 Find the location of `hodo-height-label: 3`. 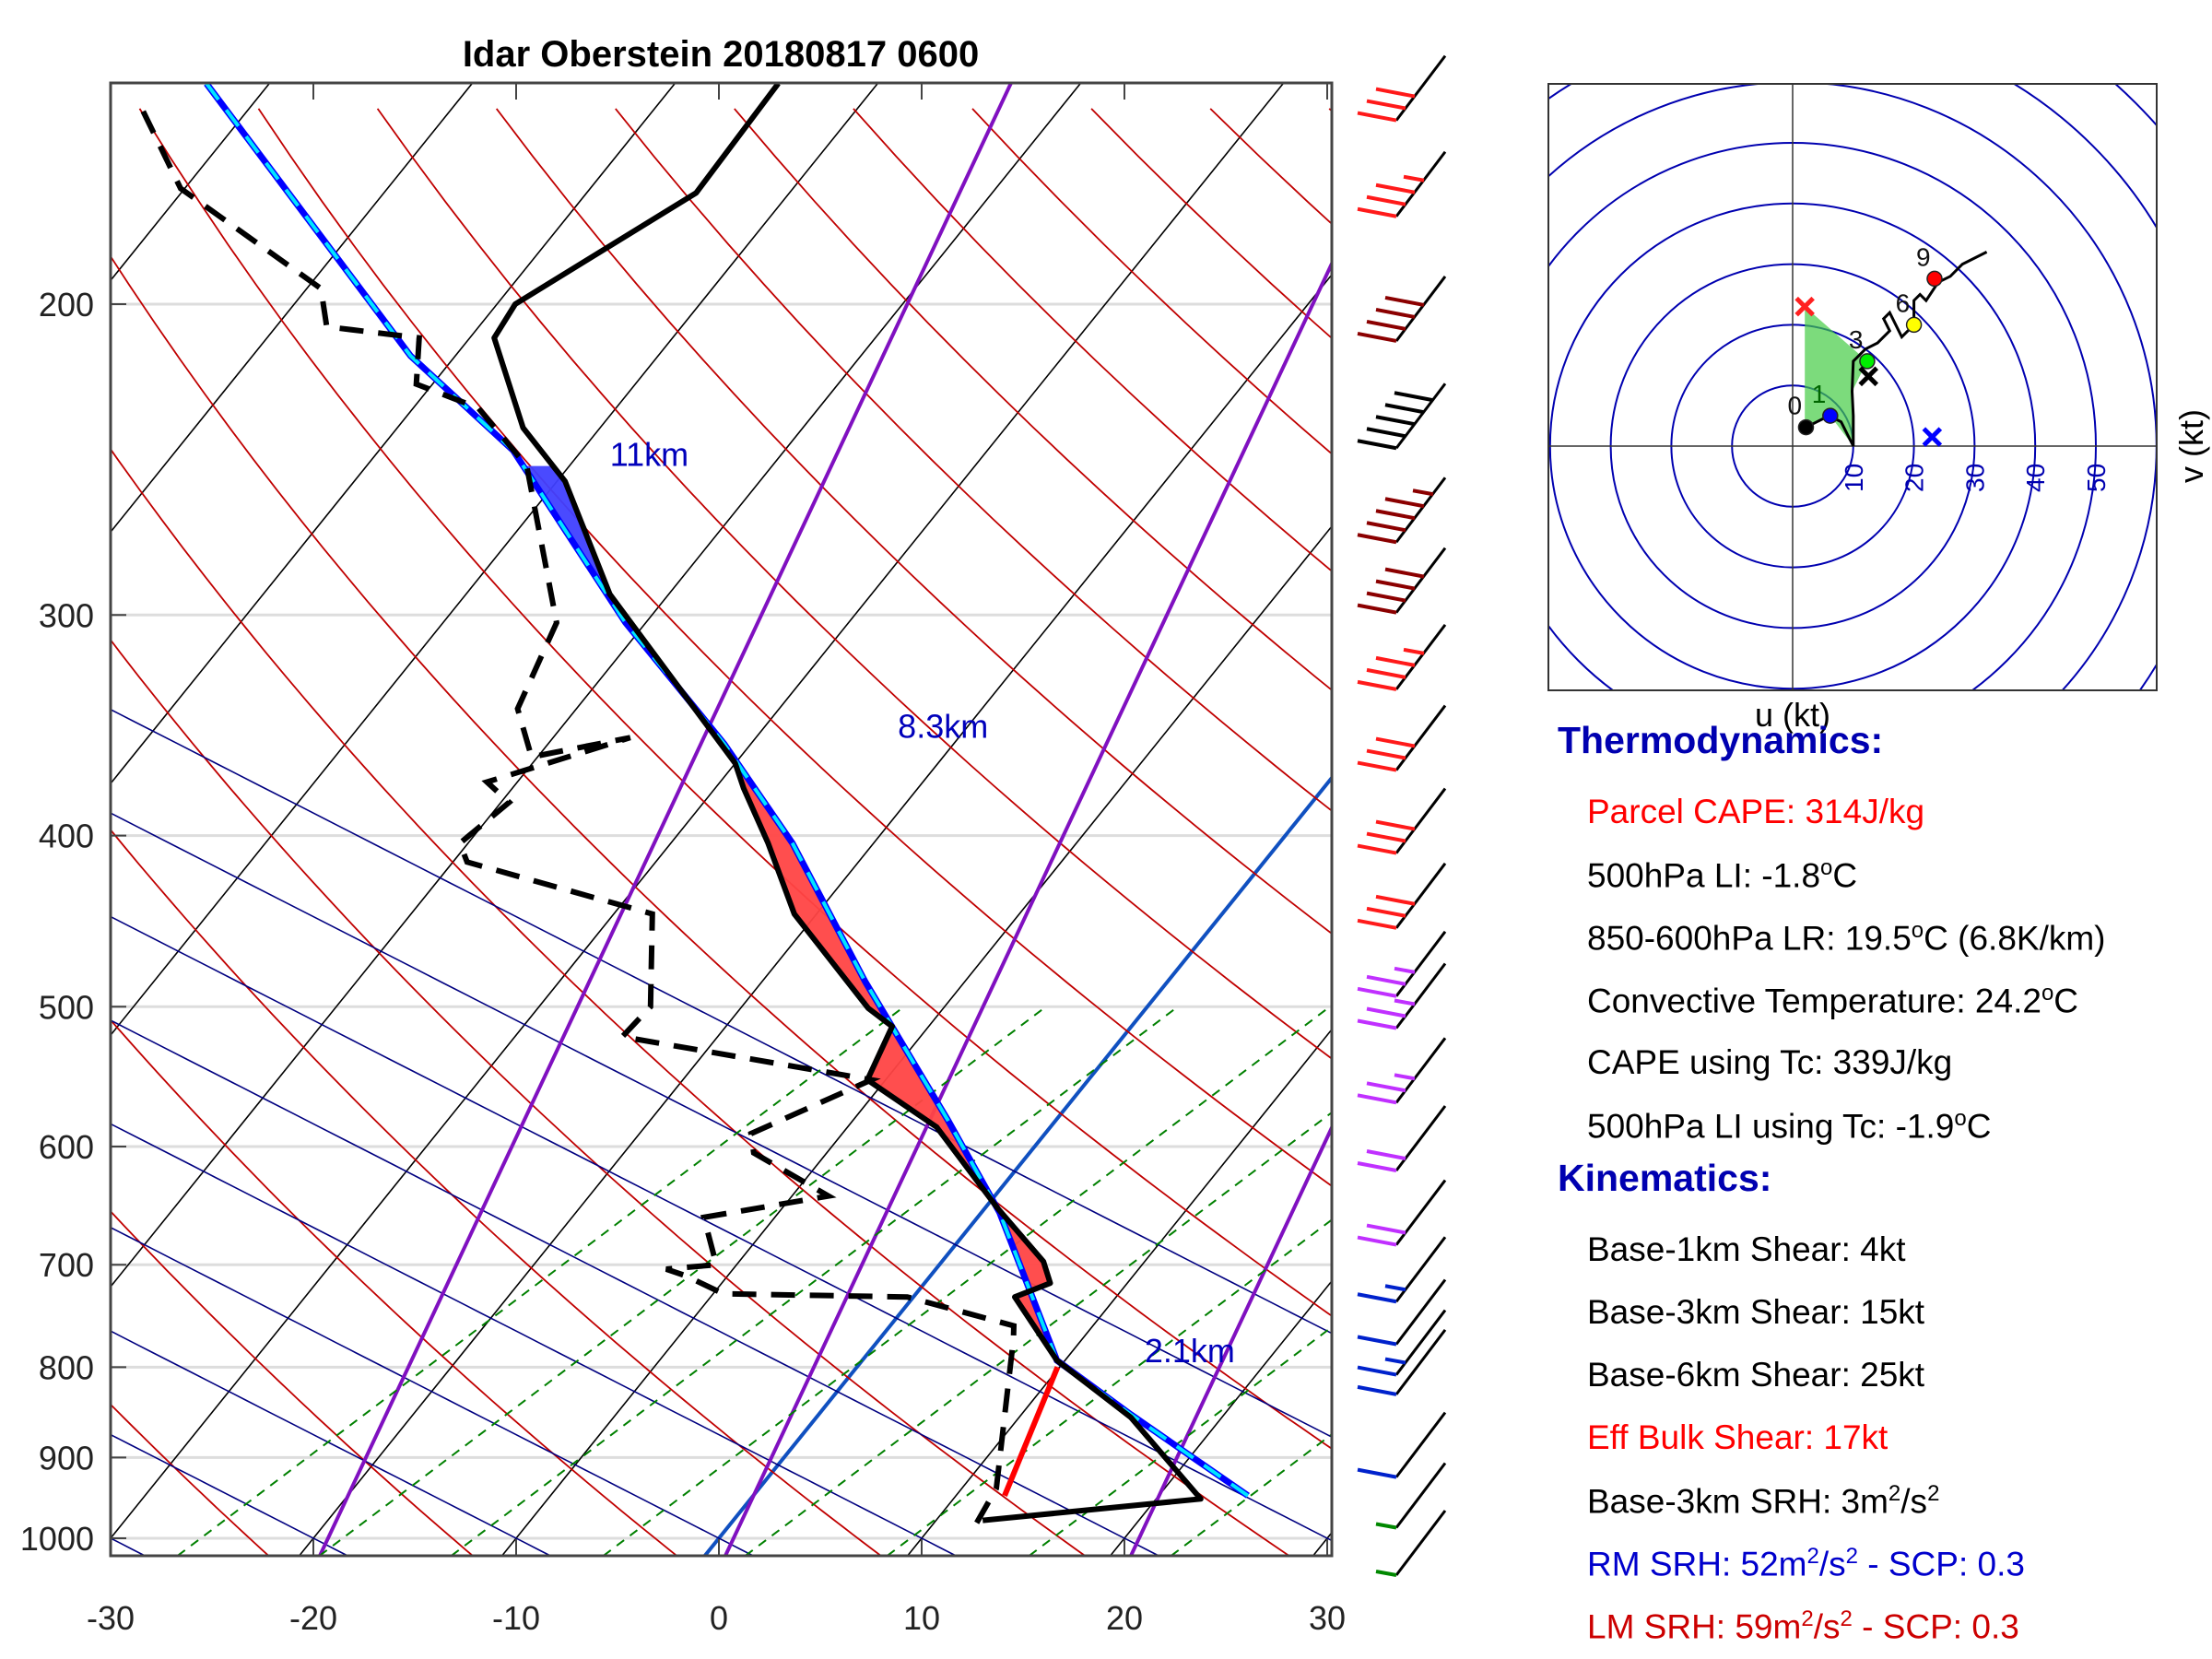

hodo-height-label: 3 is located at coordinates (1856, 339).